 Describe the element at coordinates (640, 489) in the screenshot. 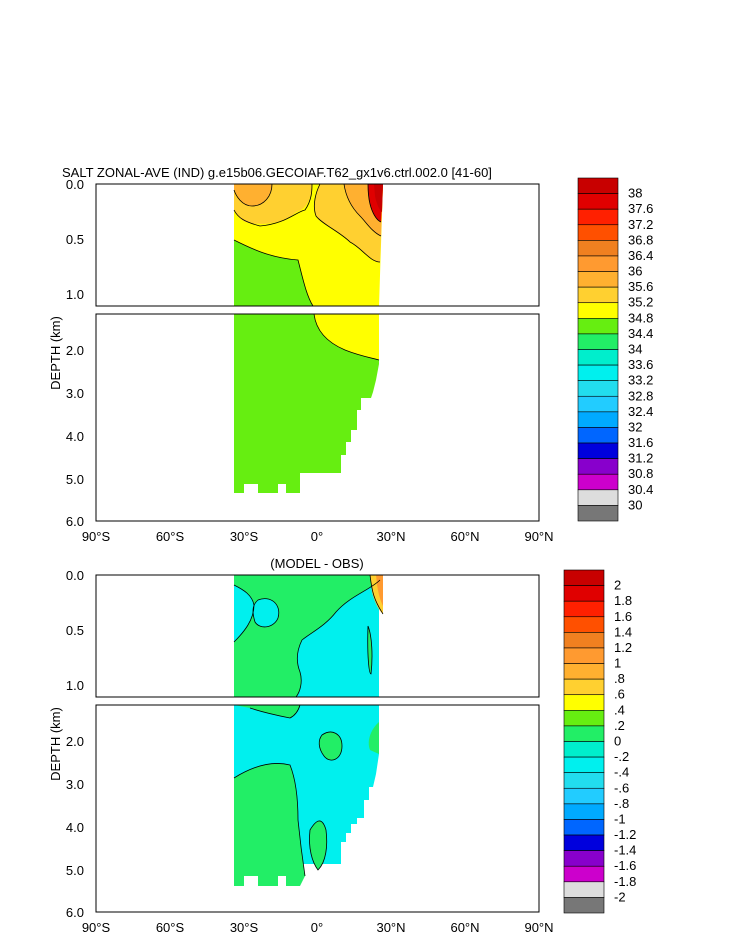

I see `colorbar-label: 30.4` at that location.